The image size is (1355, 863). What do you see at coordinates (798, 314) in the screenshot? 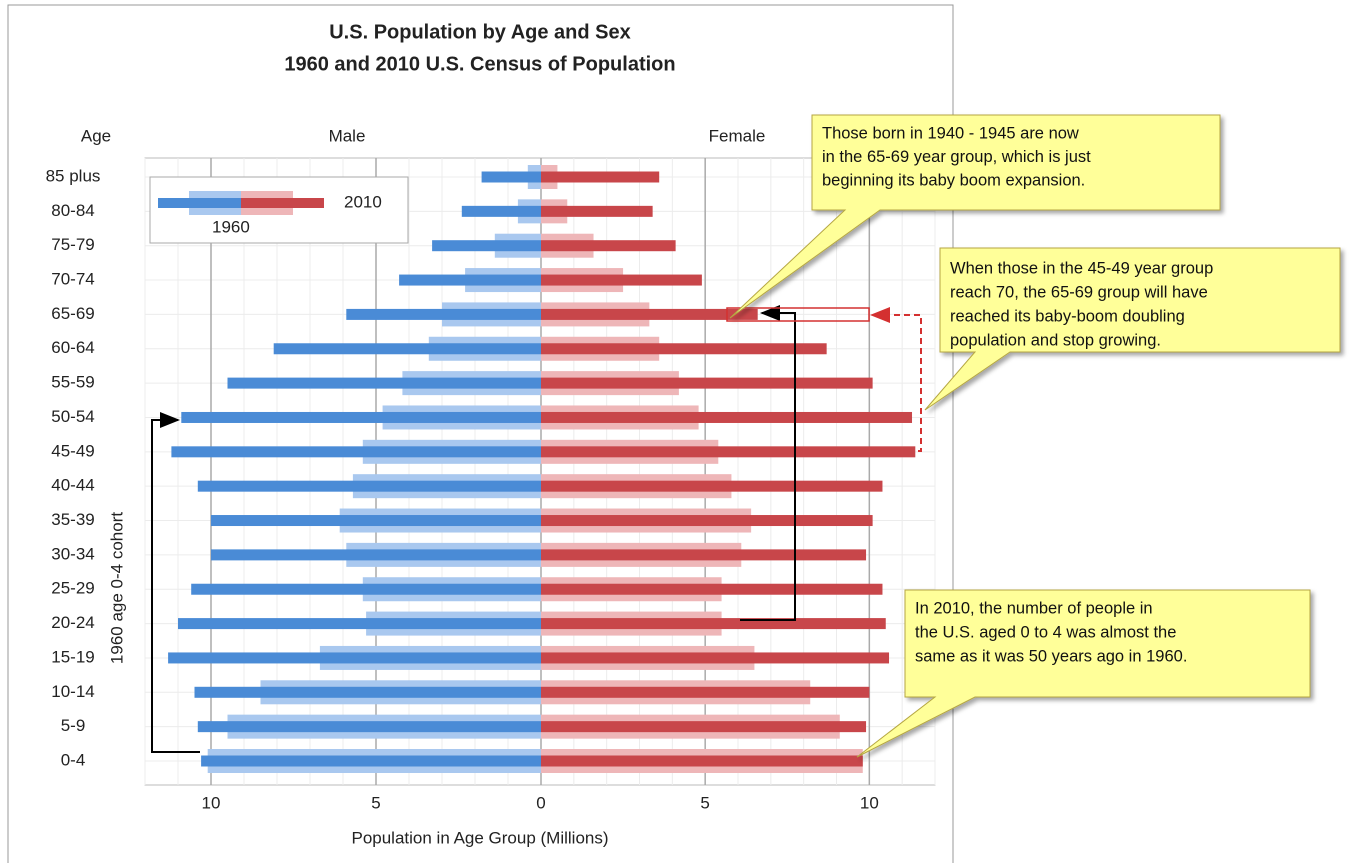
I see `highlight-box` at bounding box center [798, 314].